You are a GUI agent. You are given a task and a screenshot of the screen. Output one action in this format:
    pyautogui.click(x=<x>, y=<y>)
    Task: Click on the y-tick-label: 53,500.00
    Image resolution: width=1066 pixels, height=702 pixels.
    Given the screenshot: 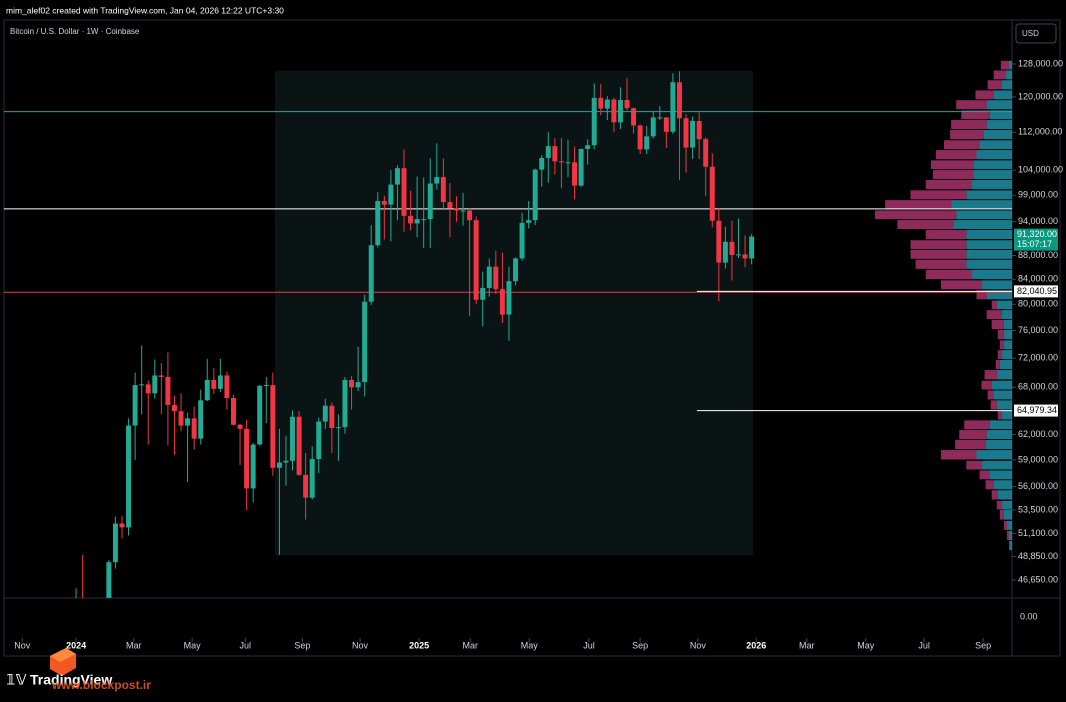 What is the action you would take?
    pyautogui.click(x=1038, y=509)
    